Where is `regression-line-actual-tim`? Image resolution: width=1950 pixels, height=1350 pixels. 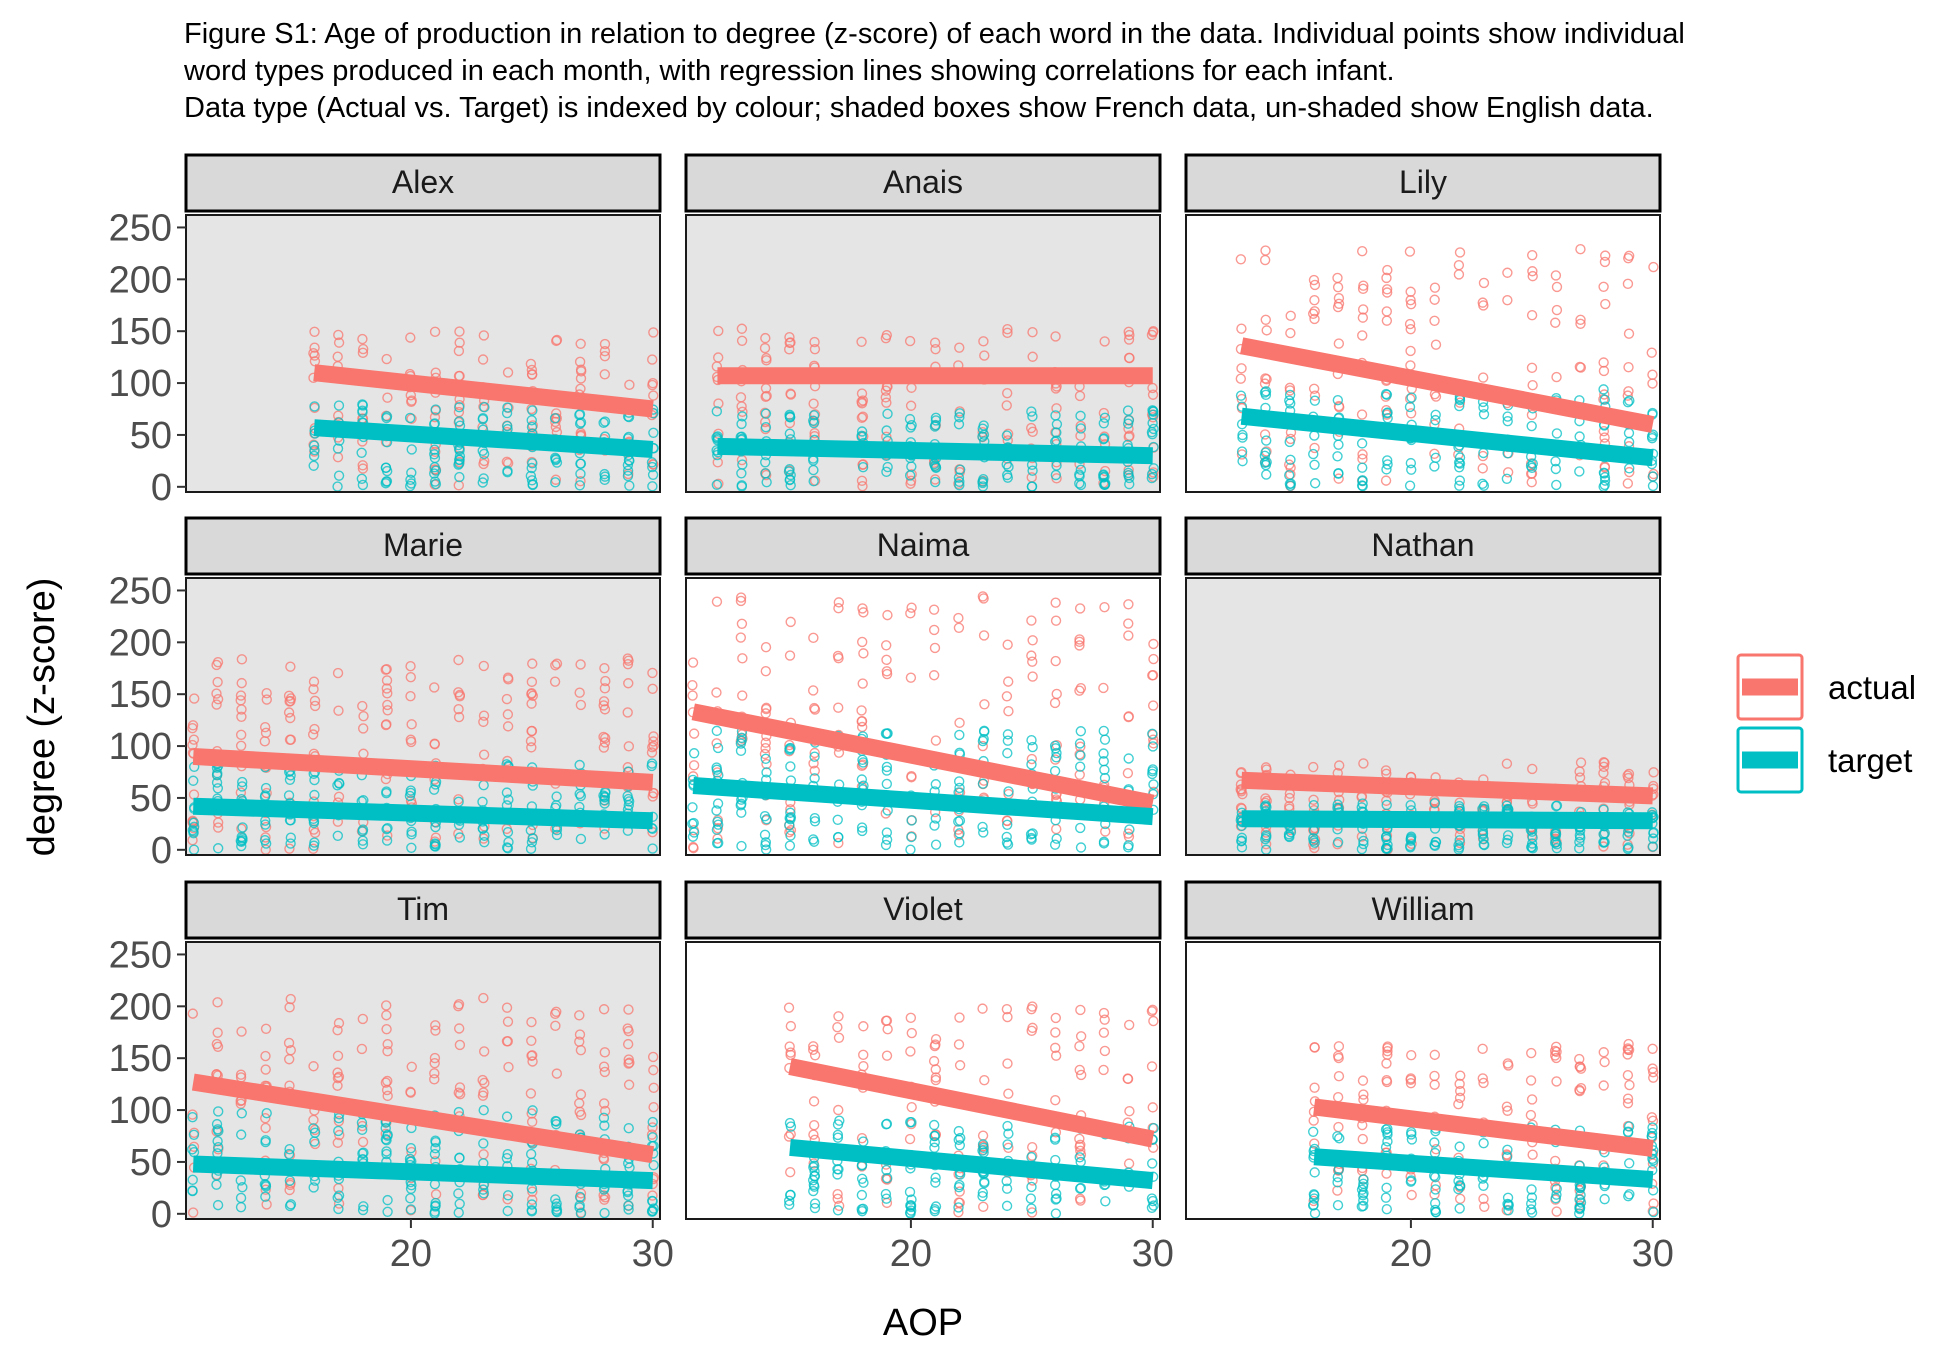 regression-line-actual-tim is located at coordinates (423, 1118).